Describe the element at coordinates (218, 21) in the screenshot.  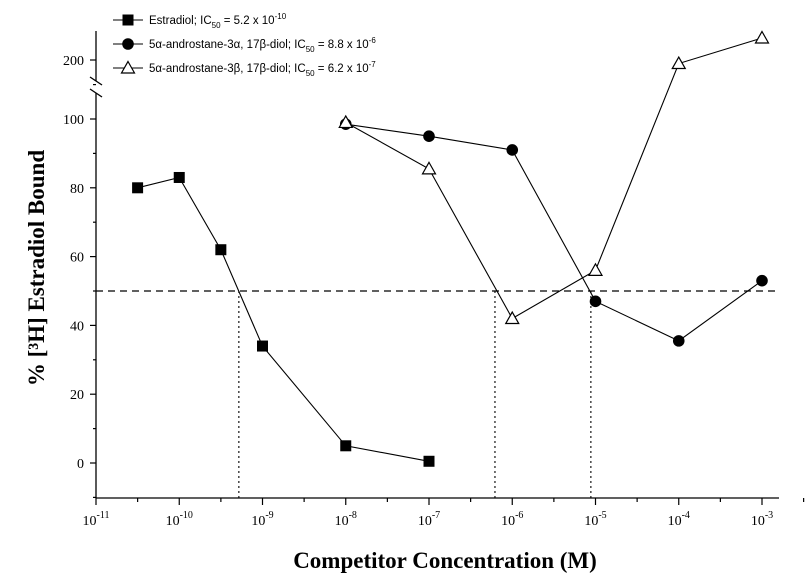
I see `legend-label: Estradiol; IC50 = 5.2 x 10-10` at that location.